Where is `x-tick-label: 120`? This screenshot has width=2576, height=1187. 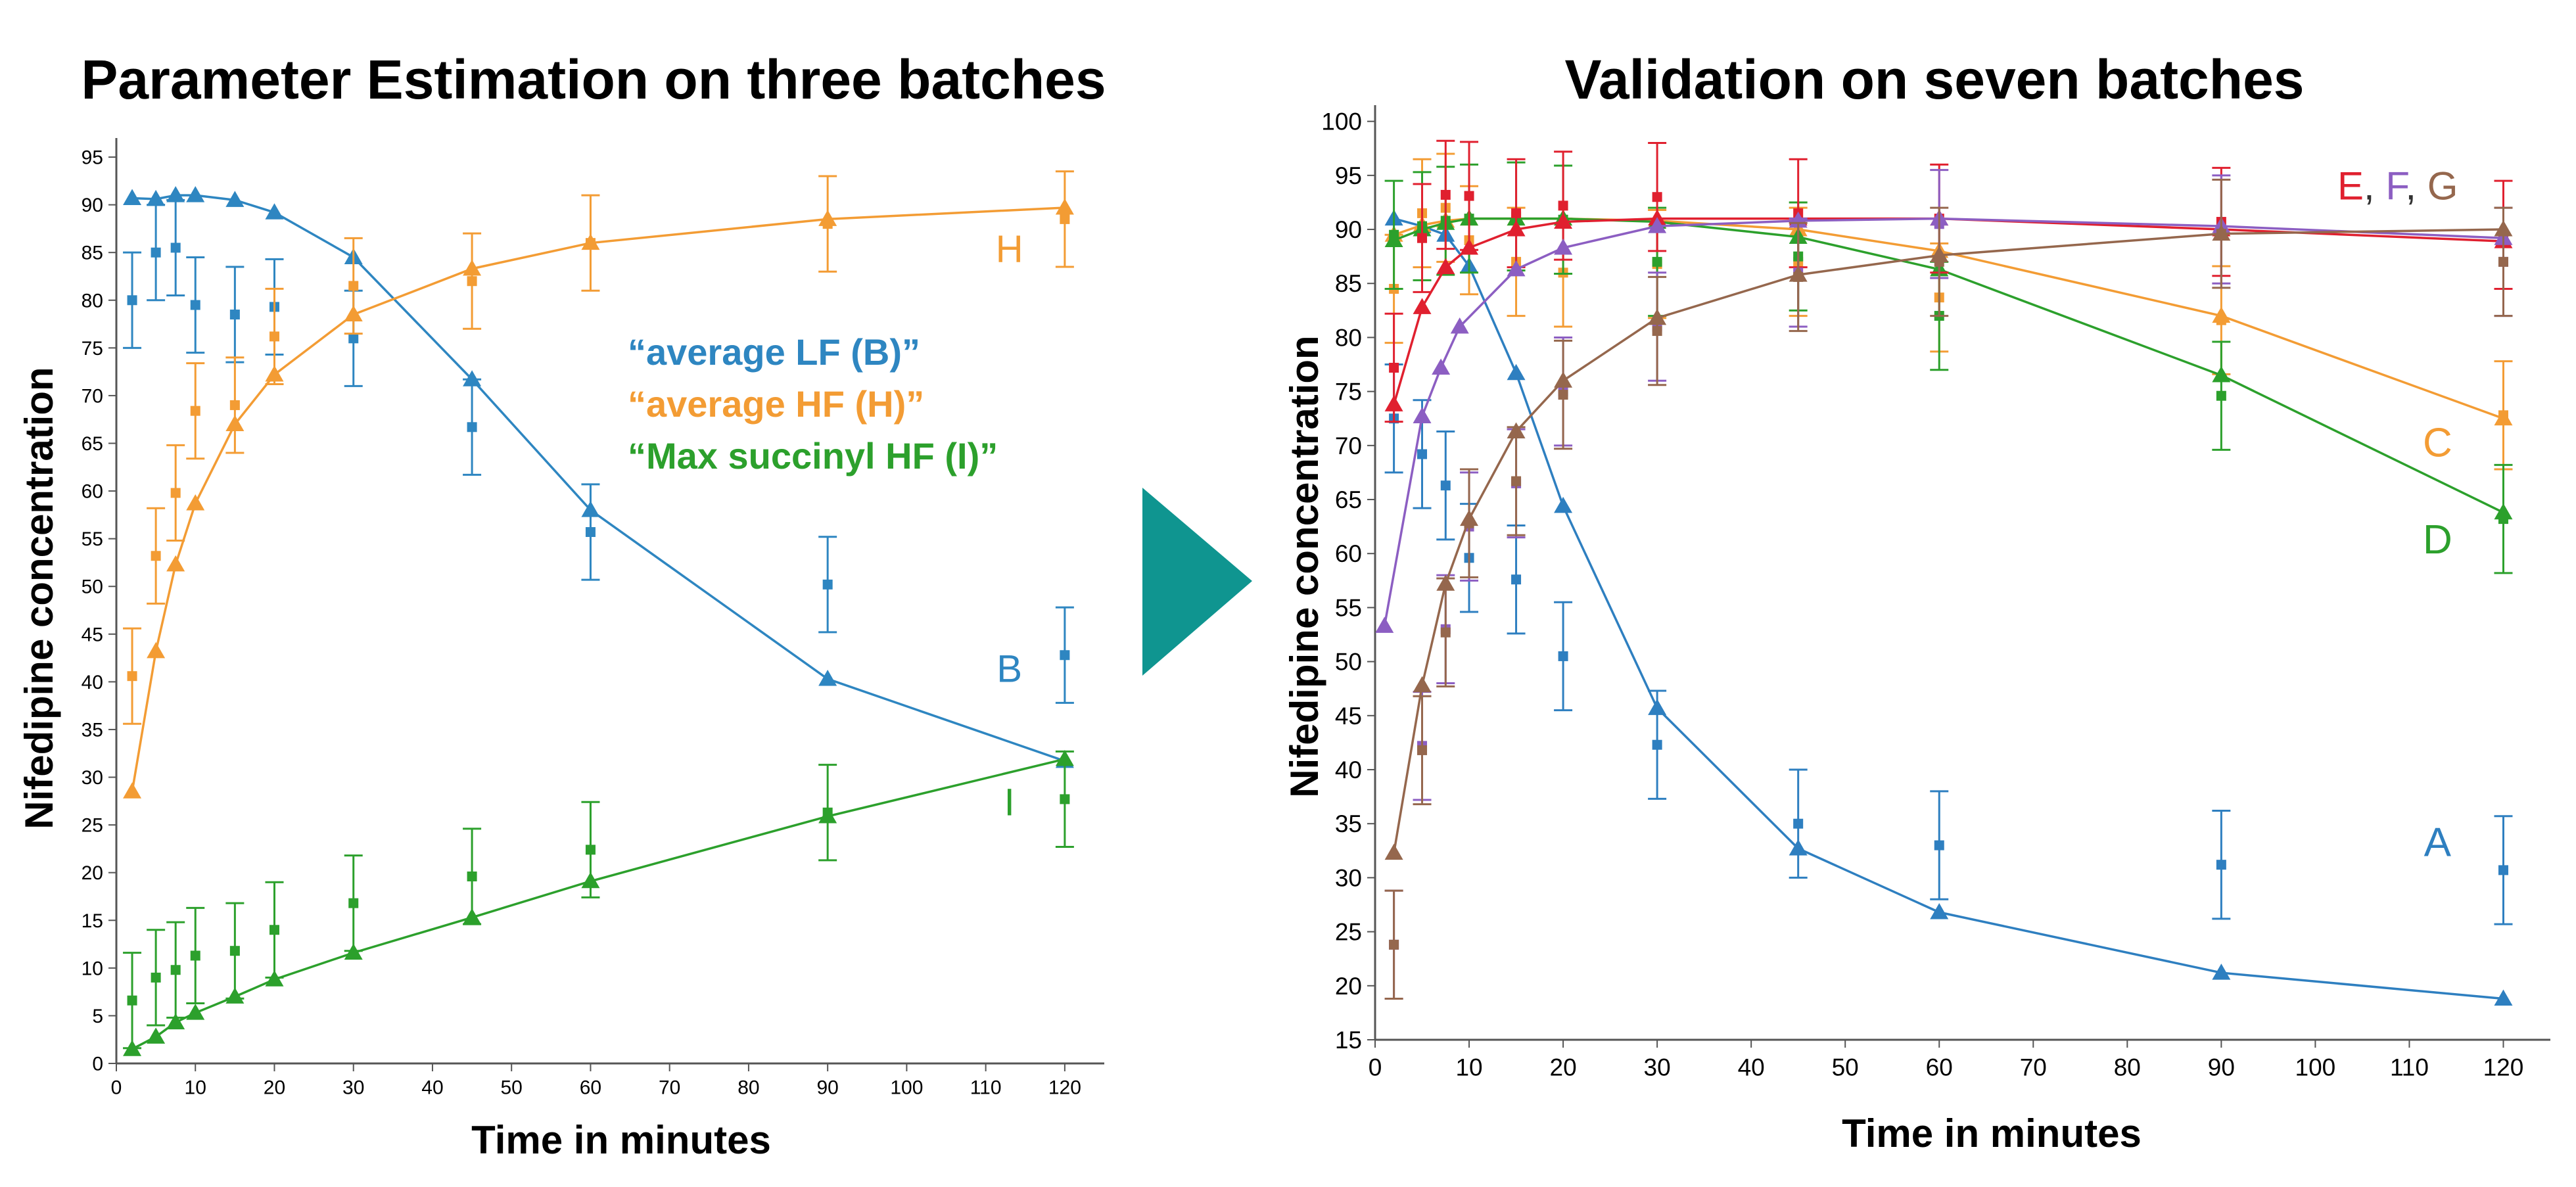
x-tick-label: 120 is located at coordinates (2503, 1067).